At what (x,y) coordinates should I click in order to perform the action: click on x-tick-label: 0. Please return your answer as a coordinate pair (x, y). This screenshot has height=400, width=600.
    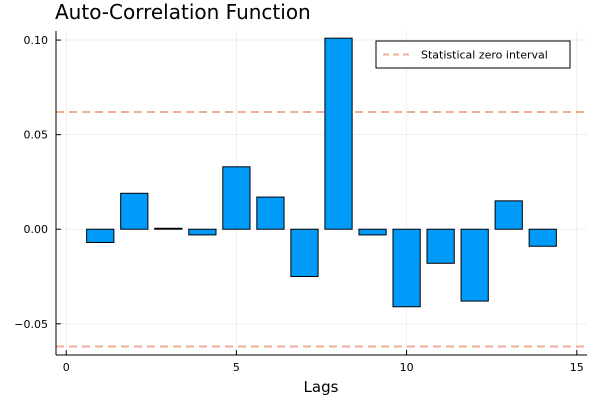
    Looking at the image, I should click on (66, 367).